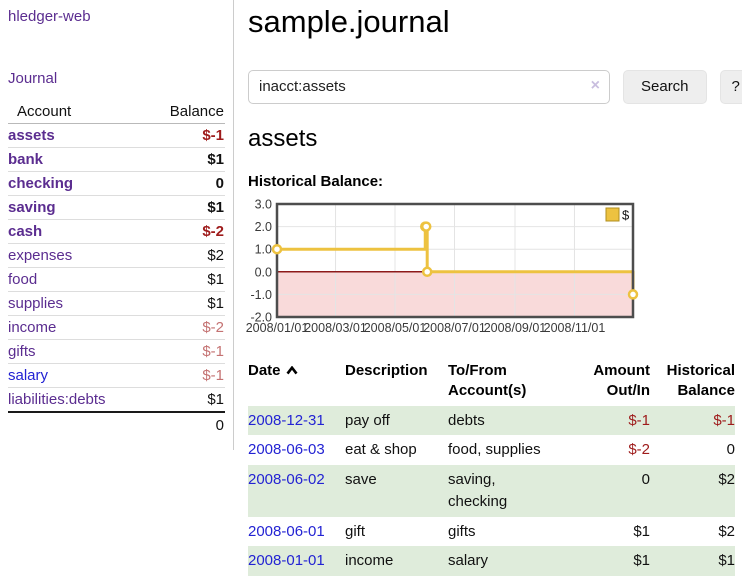 The image size is (742, 582). What do you see at coordinates (515, 328) in the screenshot?
I see `x-tick-label: 2008/09/01` at bounding box center [515, 328].